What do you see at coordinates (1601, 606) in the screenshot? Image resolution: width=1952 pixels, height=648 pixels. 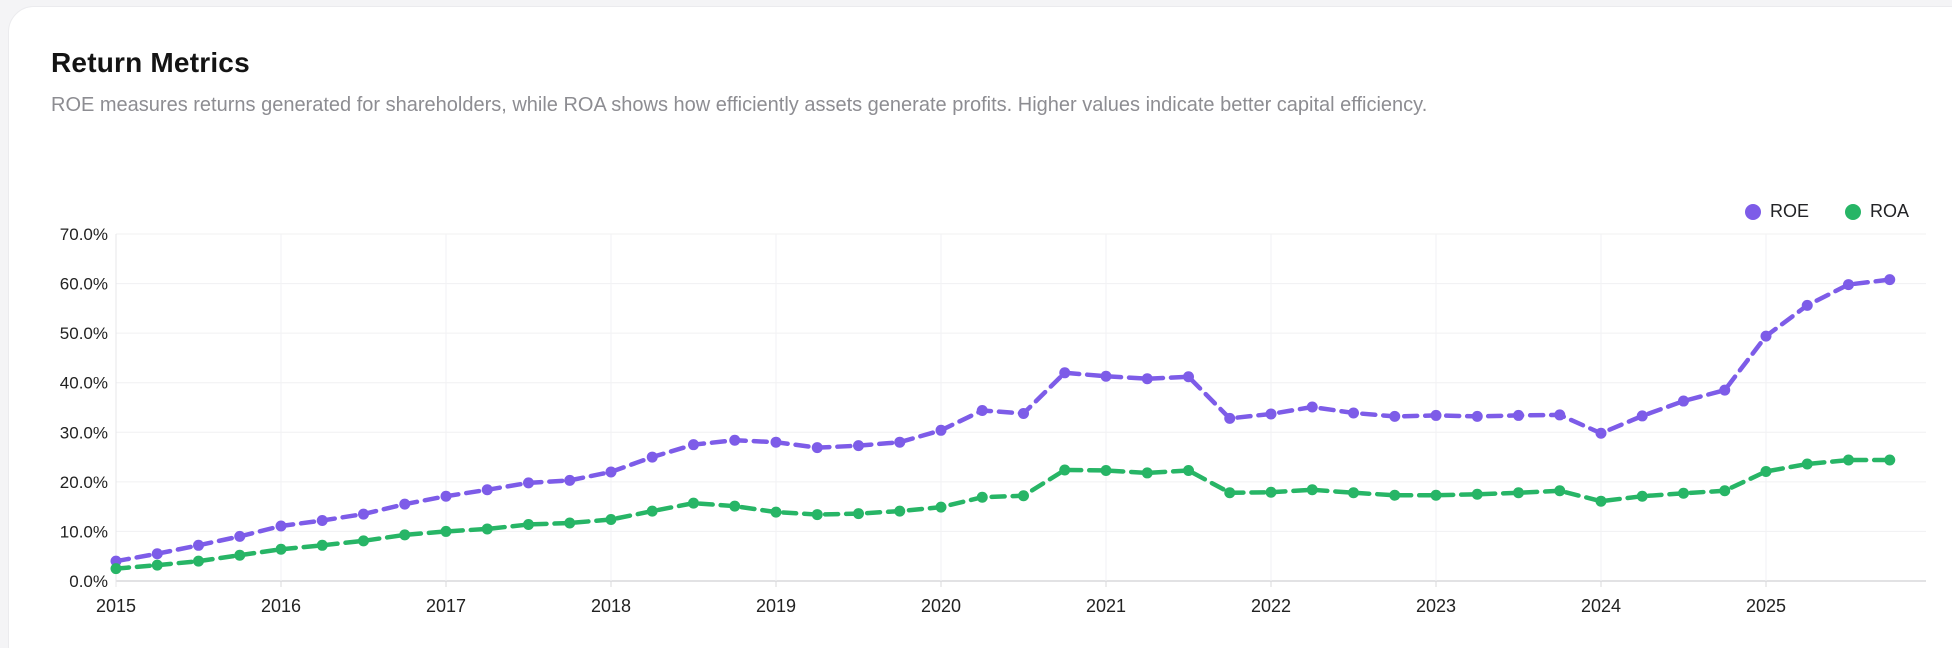 I see `x-axis-tick-label: 2024` at bounding box center [1601, 606].